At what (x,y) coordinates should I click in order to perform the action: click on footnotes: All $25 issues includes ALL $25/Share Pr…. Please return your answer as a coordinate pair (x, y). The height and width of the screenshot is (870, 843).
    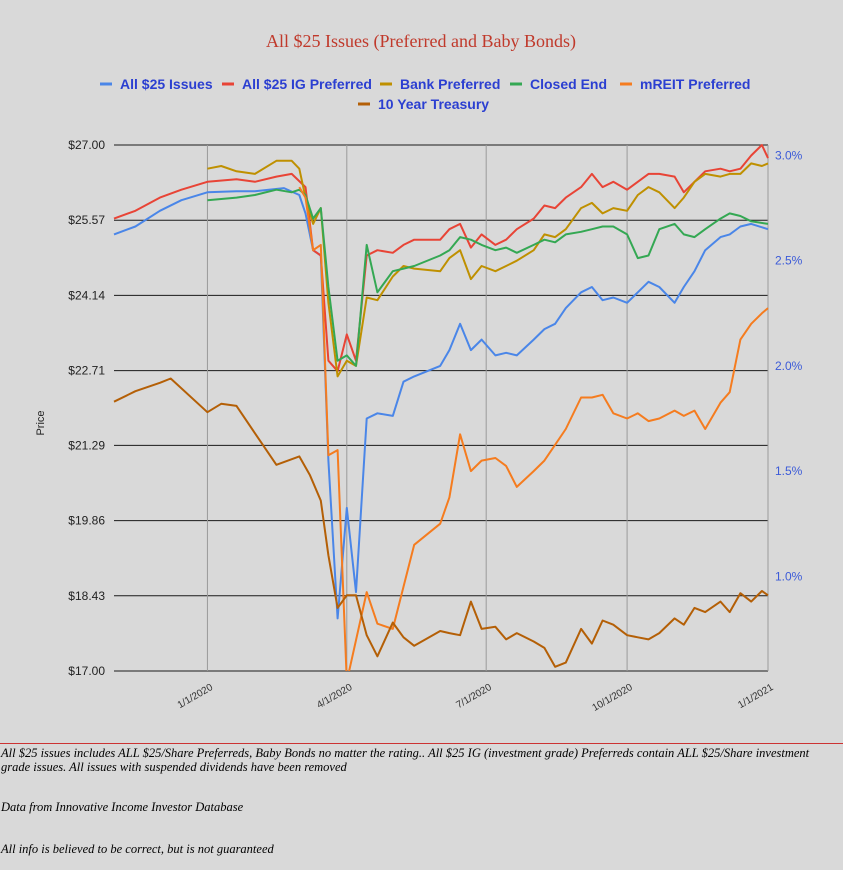
    Looking at the image, I should click on (421, 806).